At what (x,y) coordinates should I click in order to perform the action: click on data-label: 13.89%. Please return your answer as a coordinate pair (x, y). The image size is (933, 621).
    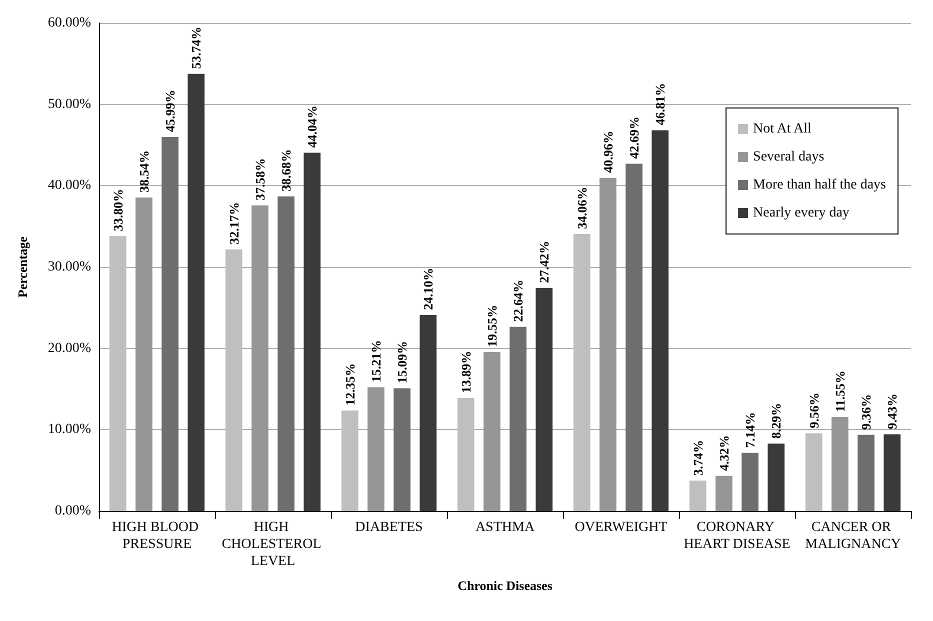
    Looking at the image, I should click on (466, 372).